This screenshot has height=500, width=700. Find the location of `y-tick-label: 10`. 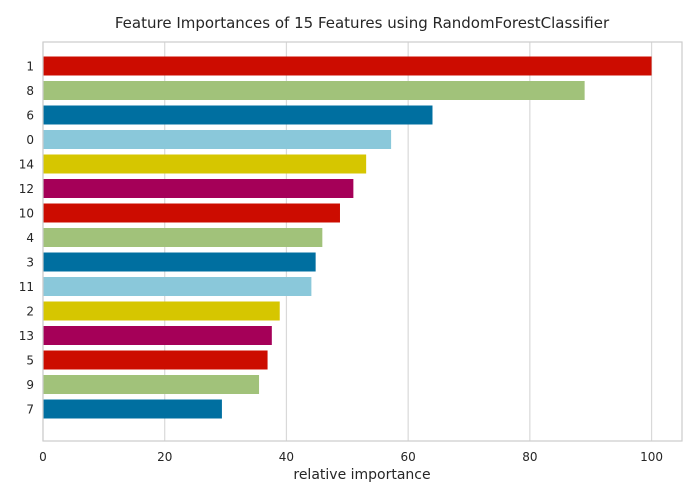

y-tick-label: 10 is located at coordinates (26, 214).